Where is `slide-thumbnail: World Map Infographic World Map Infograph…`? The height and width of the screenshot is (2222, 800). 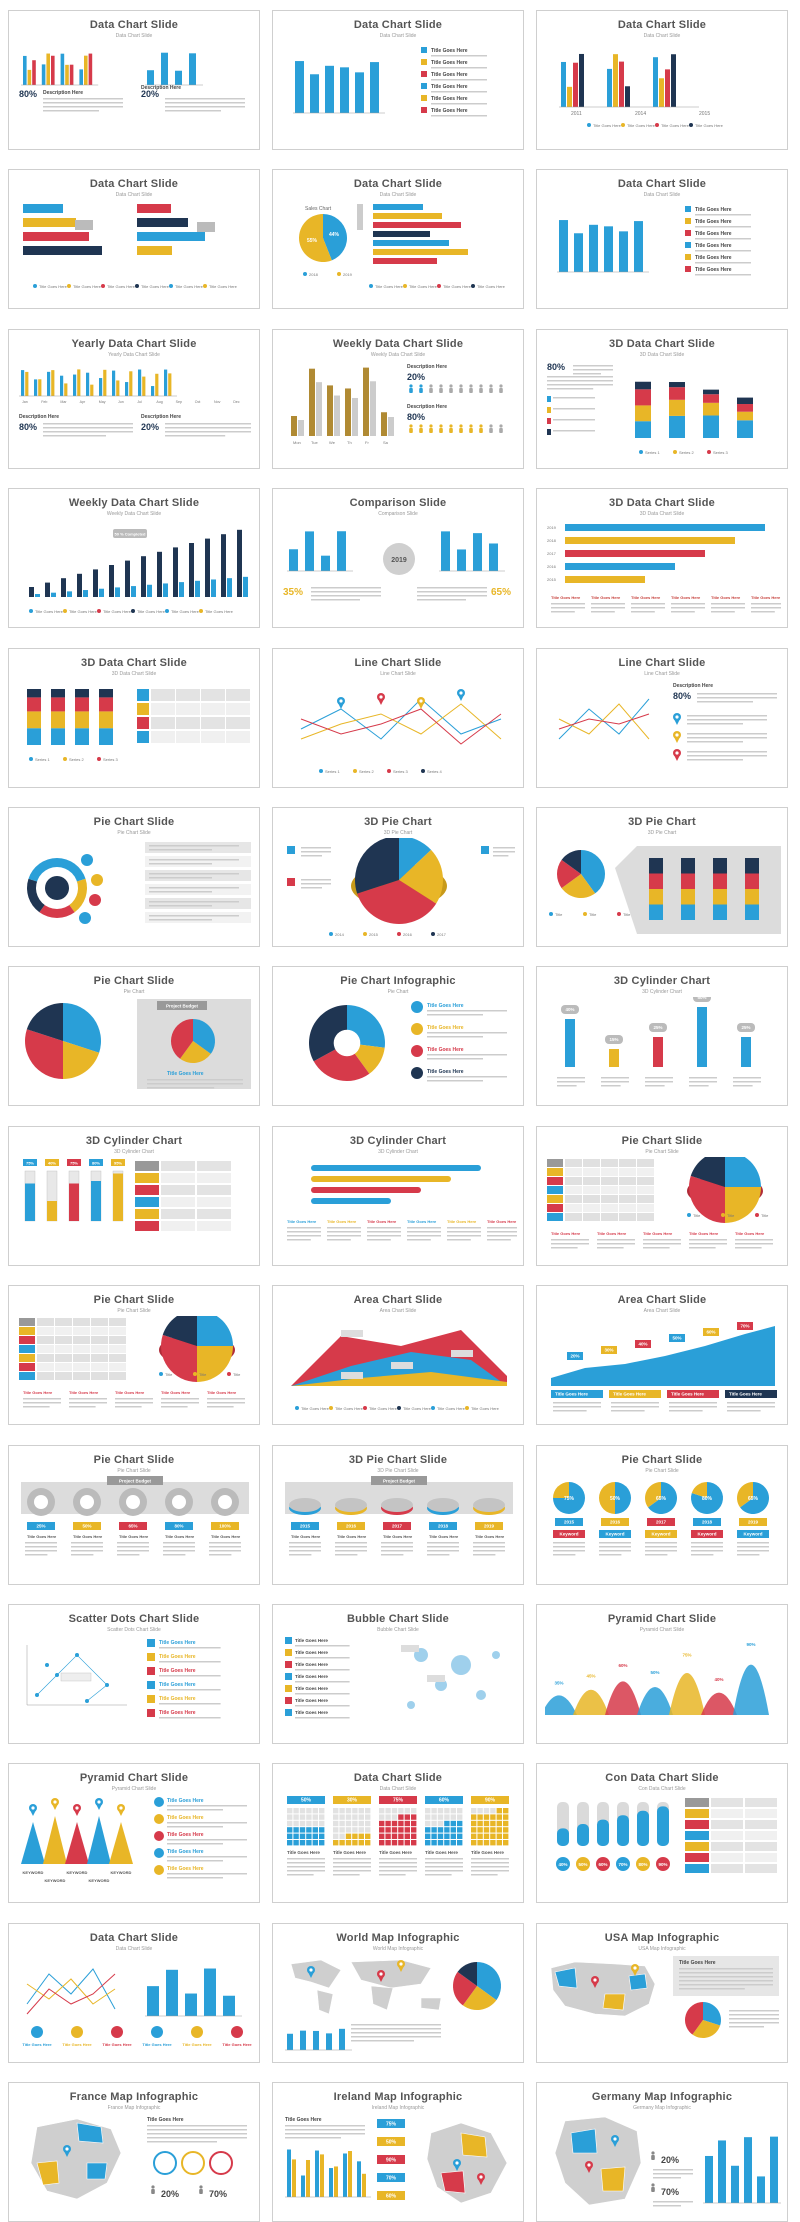
slide-thumbnail: World Map Infographic World Map Infograph… is located at coordinates (398, 1992).